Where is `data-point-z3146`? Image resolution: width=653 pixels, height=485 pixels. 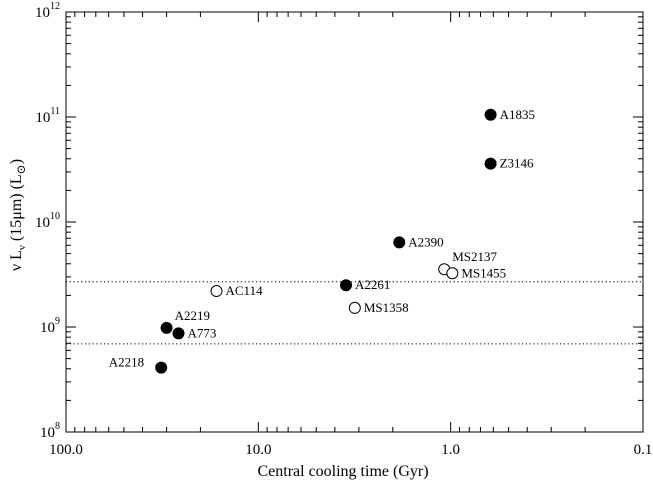 data-point-z3146 is located at coordinates (490, 163).